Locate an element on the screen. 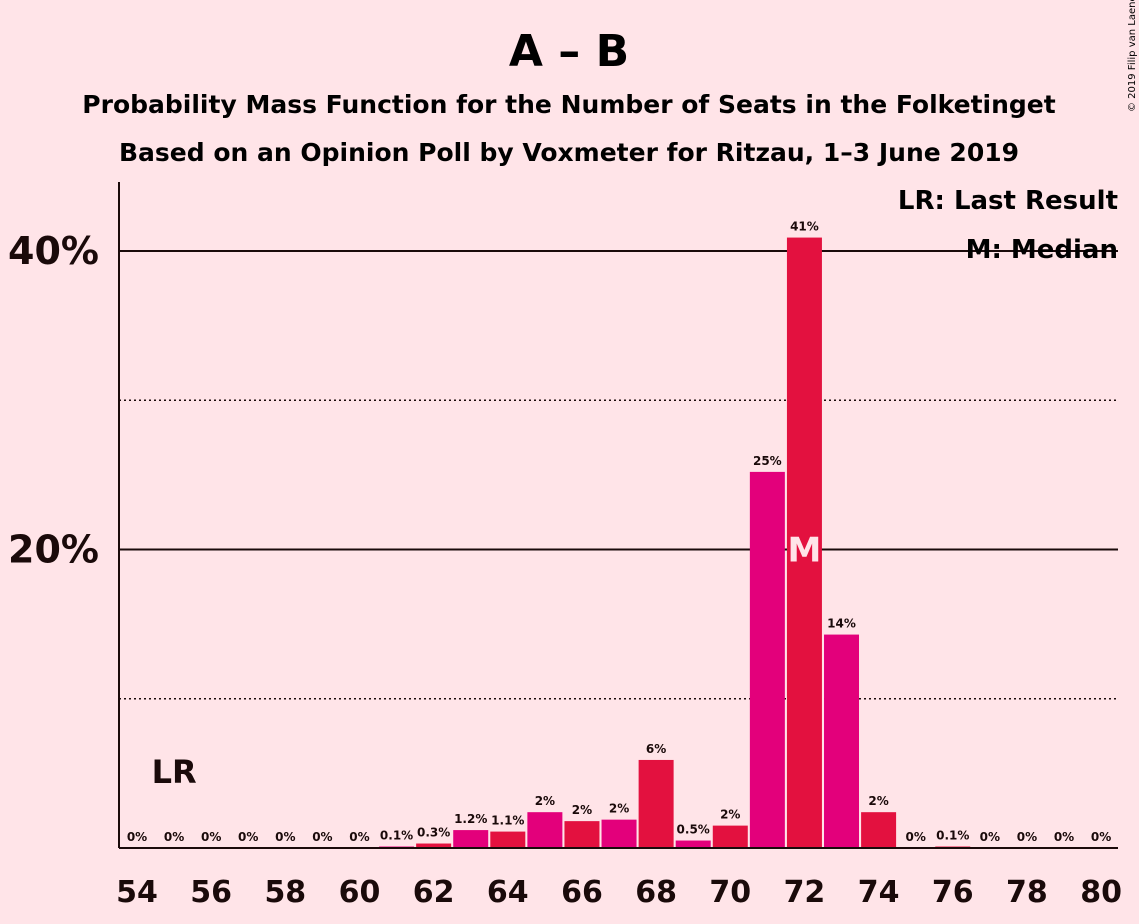 This screenshot has width=1139, height=924. x-tick-labels: 54 56 58 60 62 64 66 68 70 72 74 76 78 80 is located at coordinates (619, 892).